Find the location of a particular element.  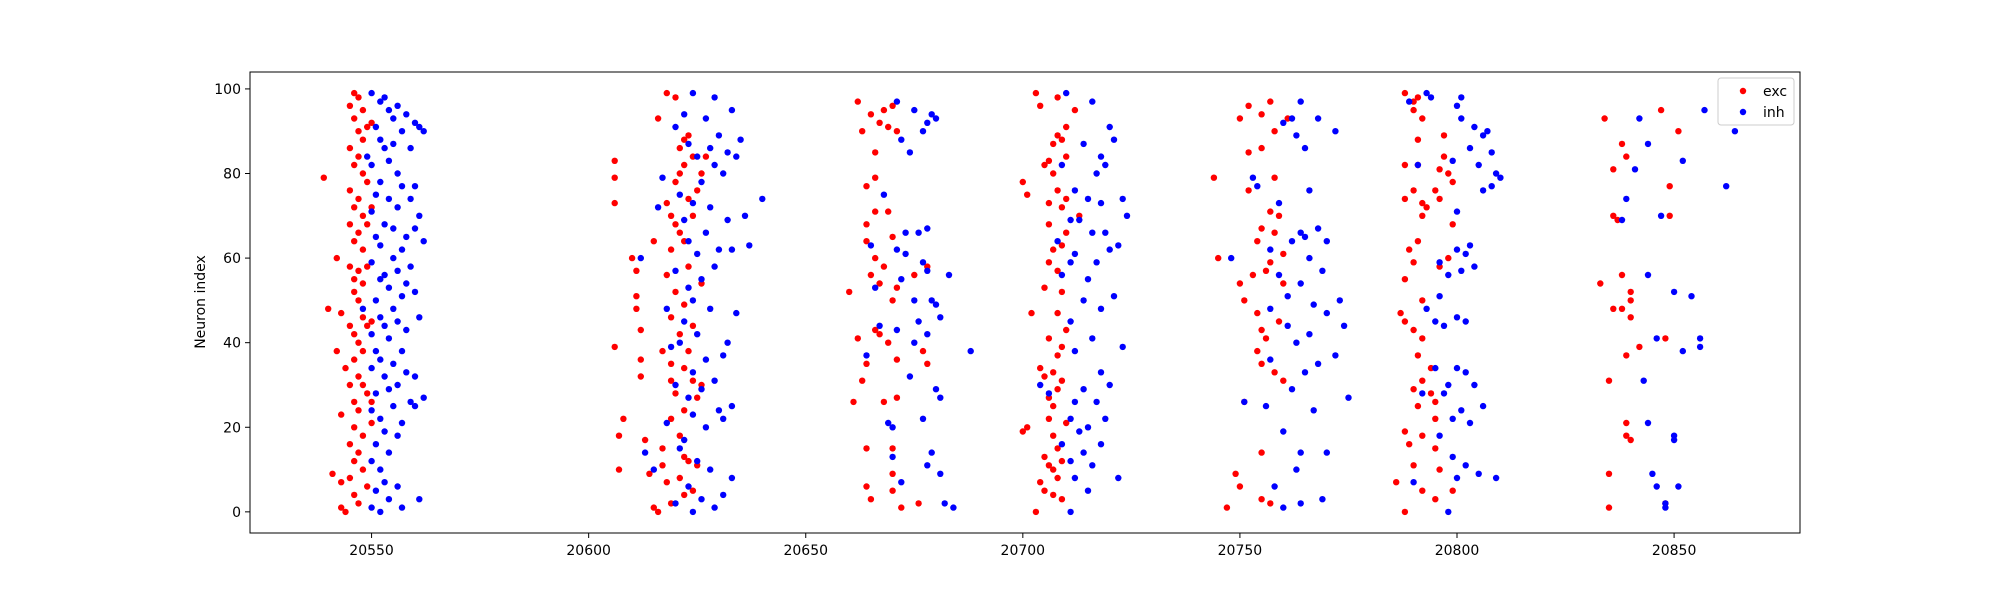

y-tick-label: 100 is located at coordinates (227, 90).